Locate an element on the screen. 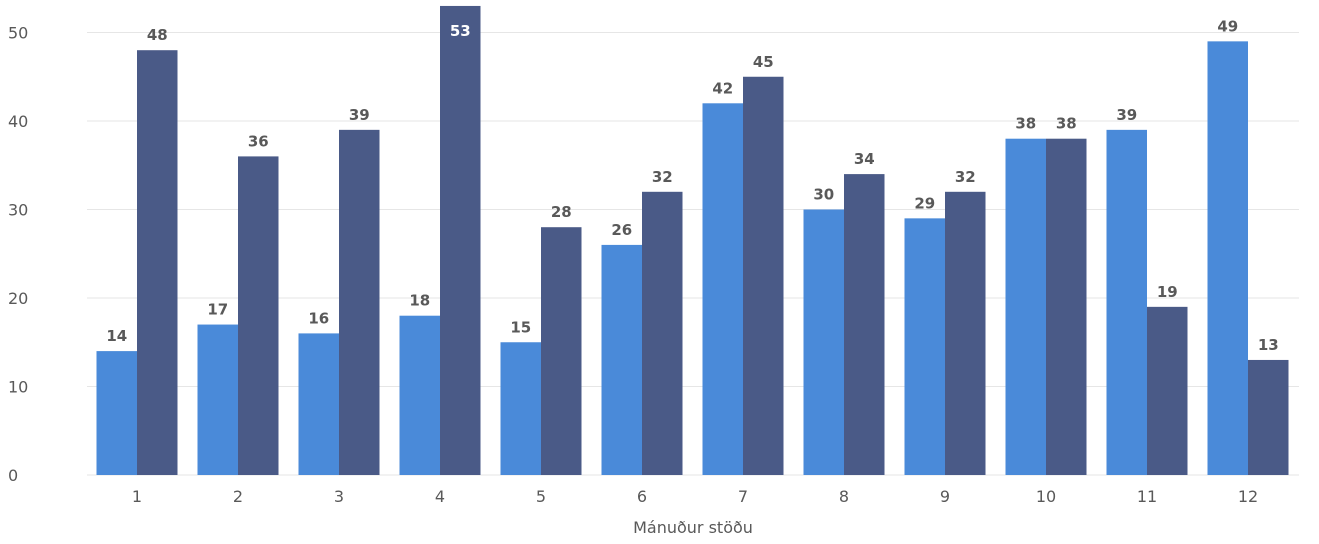 The image size is (1319, 544). data-label: 53 is located at coordinates (460, 31).